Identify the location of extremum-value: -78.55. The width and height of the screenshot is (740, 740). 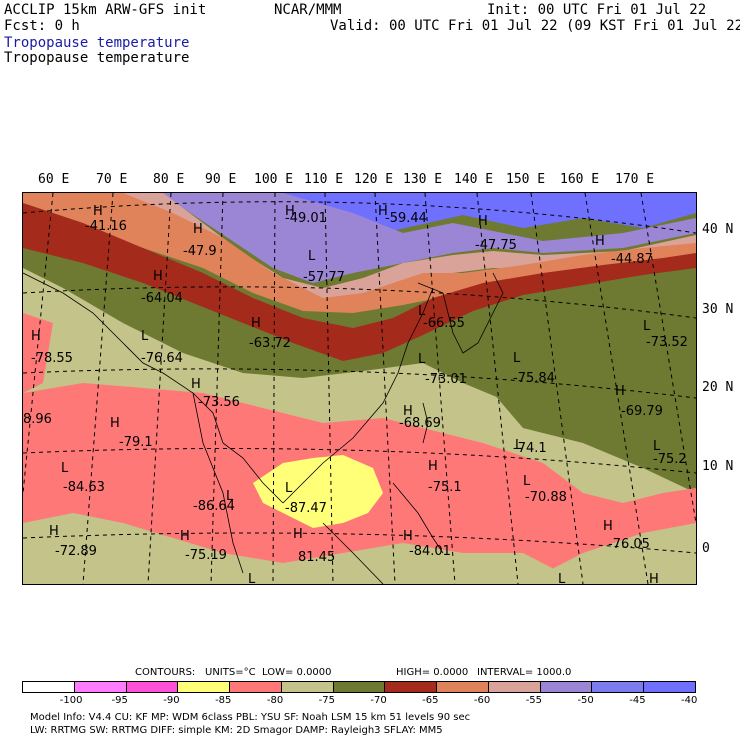
(52, 358).